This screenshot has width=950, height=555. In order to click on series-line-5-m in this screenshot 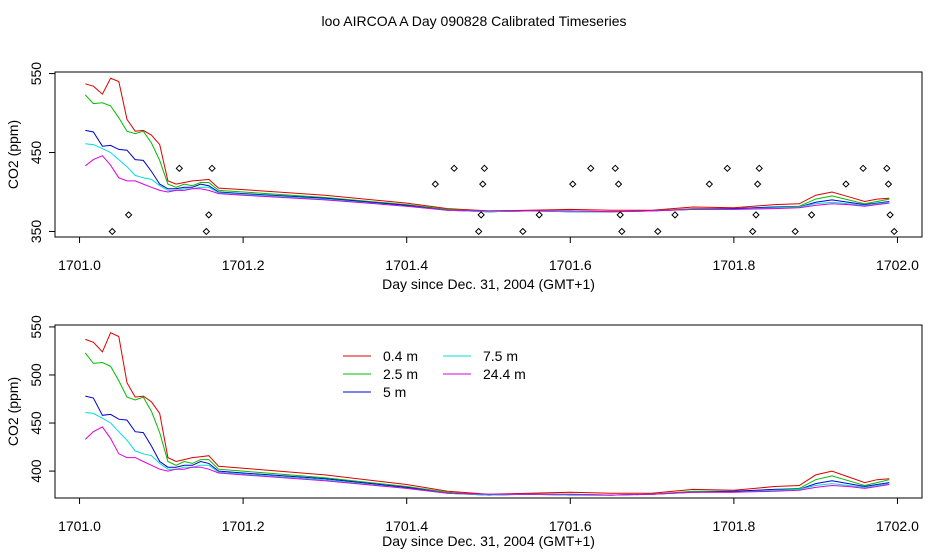, I will do `click(487, 171)`.